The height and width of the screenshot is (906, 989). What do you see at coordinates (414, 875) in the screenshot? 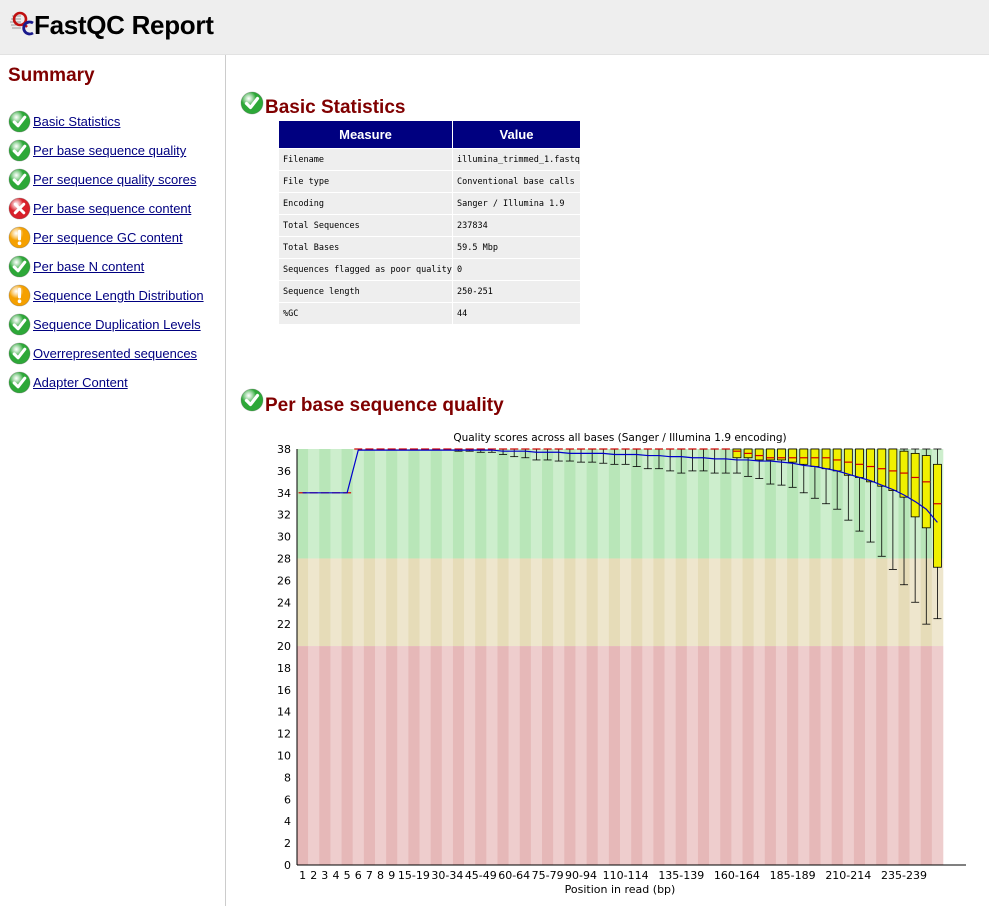
I see `x-tick-label: 15-19` at bounding box center [414, 875].